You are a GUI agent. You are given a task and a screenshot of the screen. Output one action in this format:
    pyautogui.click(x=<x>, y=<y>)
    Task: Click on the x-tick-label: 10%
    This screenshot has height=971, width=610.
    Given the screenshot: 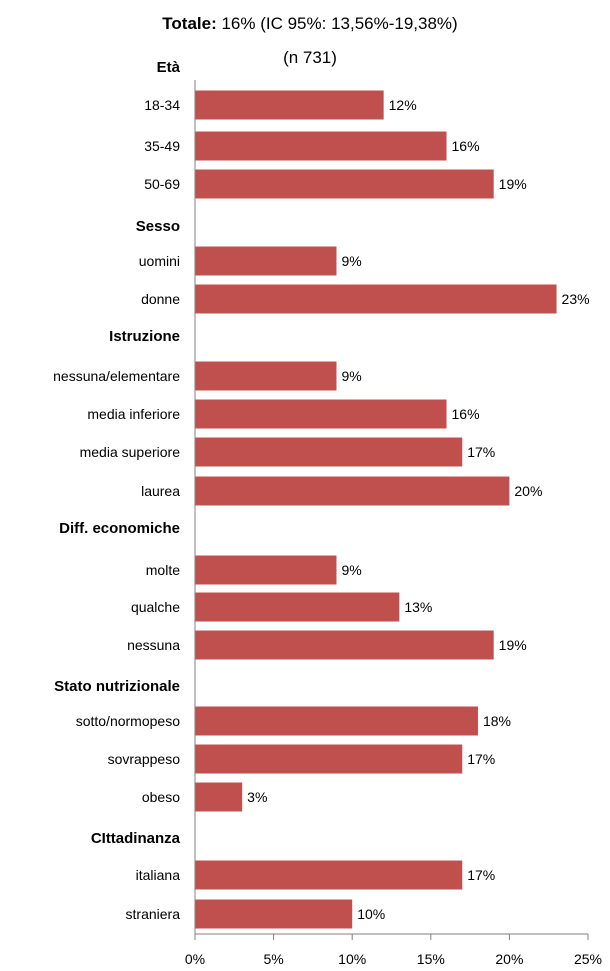 What is the action you would take?
    pyautogui.click(x=352, y=959)
    